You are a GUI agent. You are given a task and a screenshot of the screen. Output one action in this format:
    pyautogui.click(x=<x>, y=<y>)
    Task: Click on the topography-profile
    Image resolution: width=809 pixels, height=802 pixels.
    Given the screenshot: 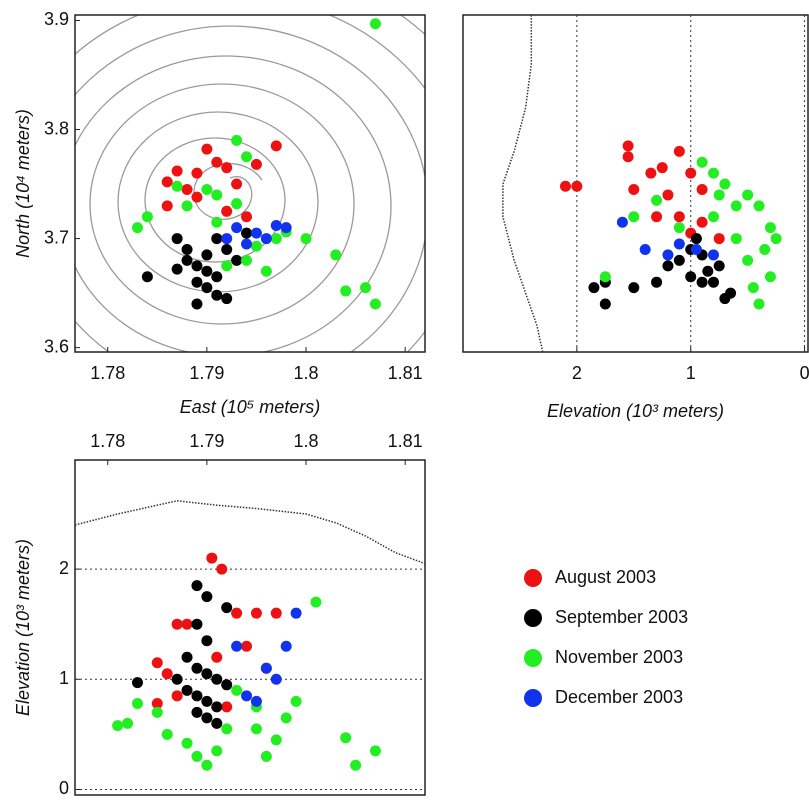 What is the action you would take?
    pyautogui.click(x=250, y=532)
    